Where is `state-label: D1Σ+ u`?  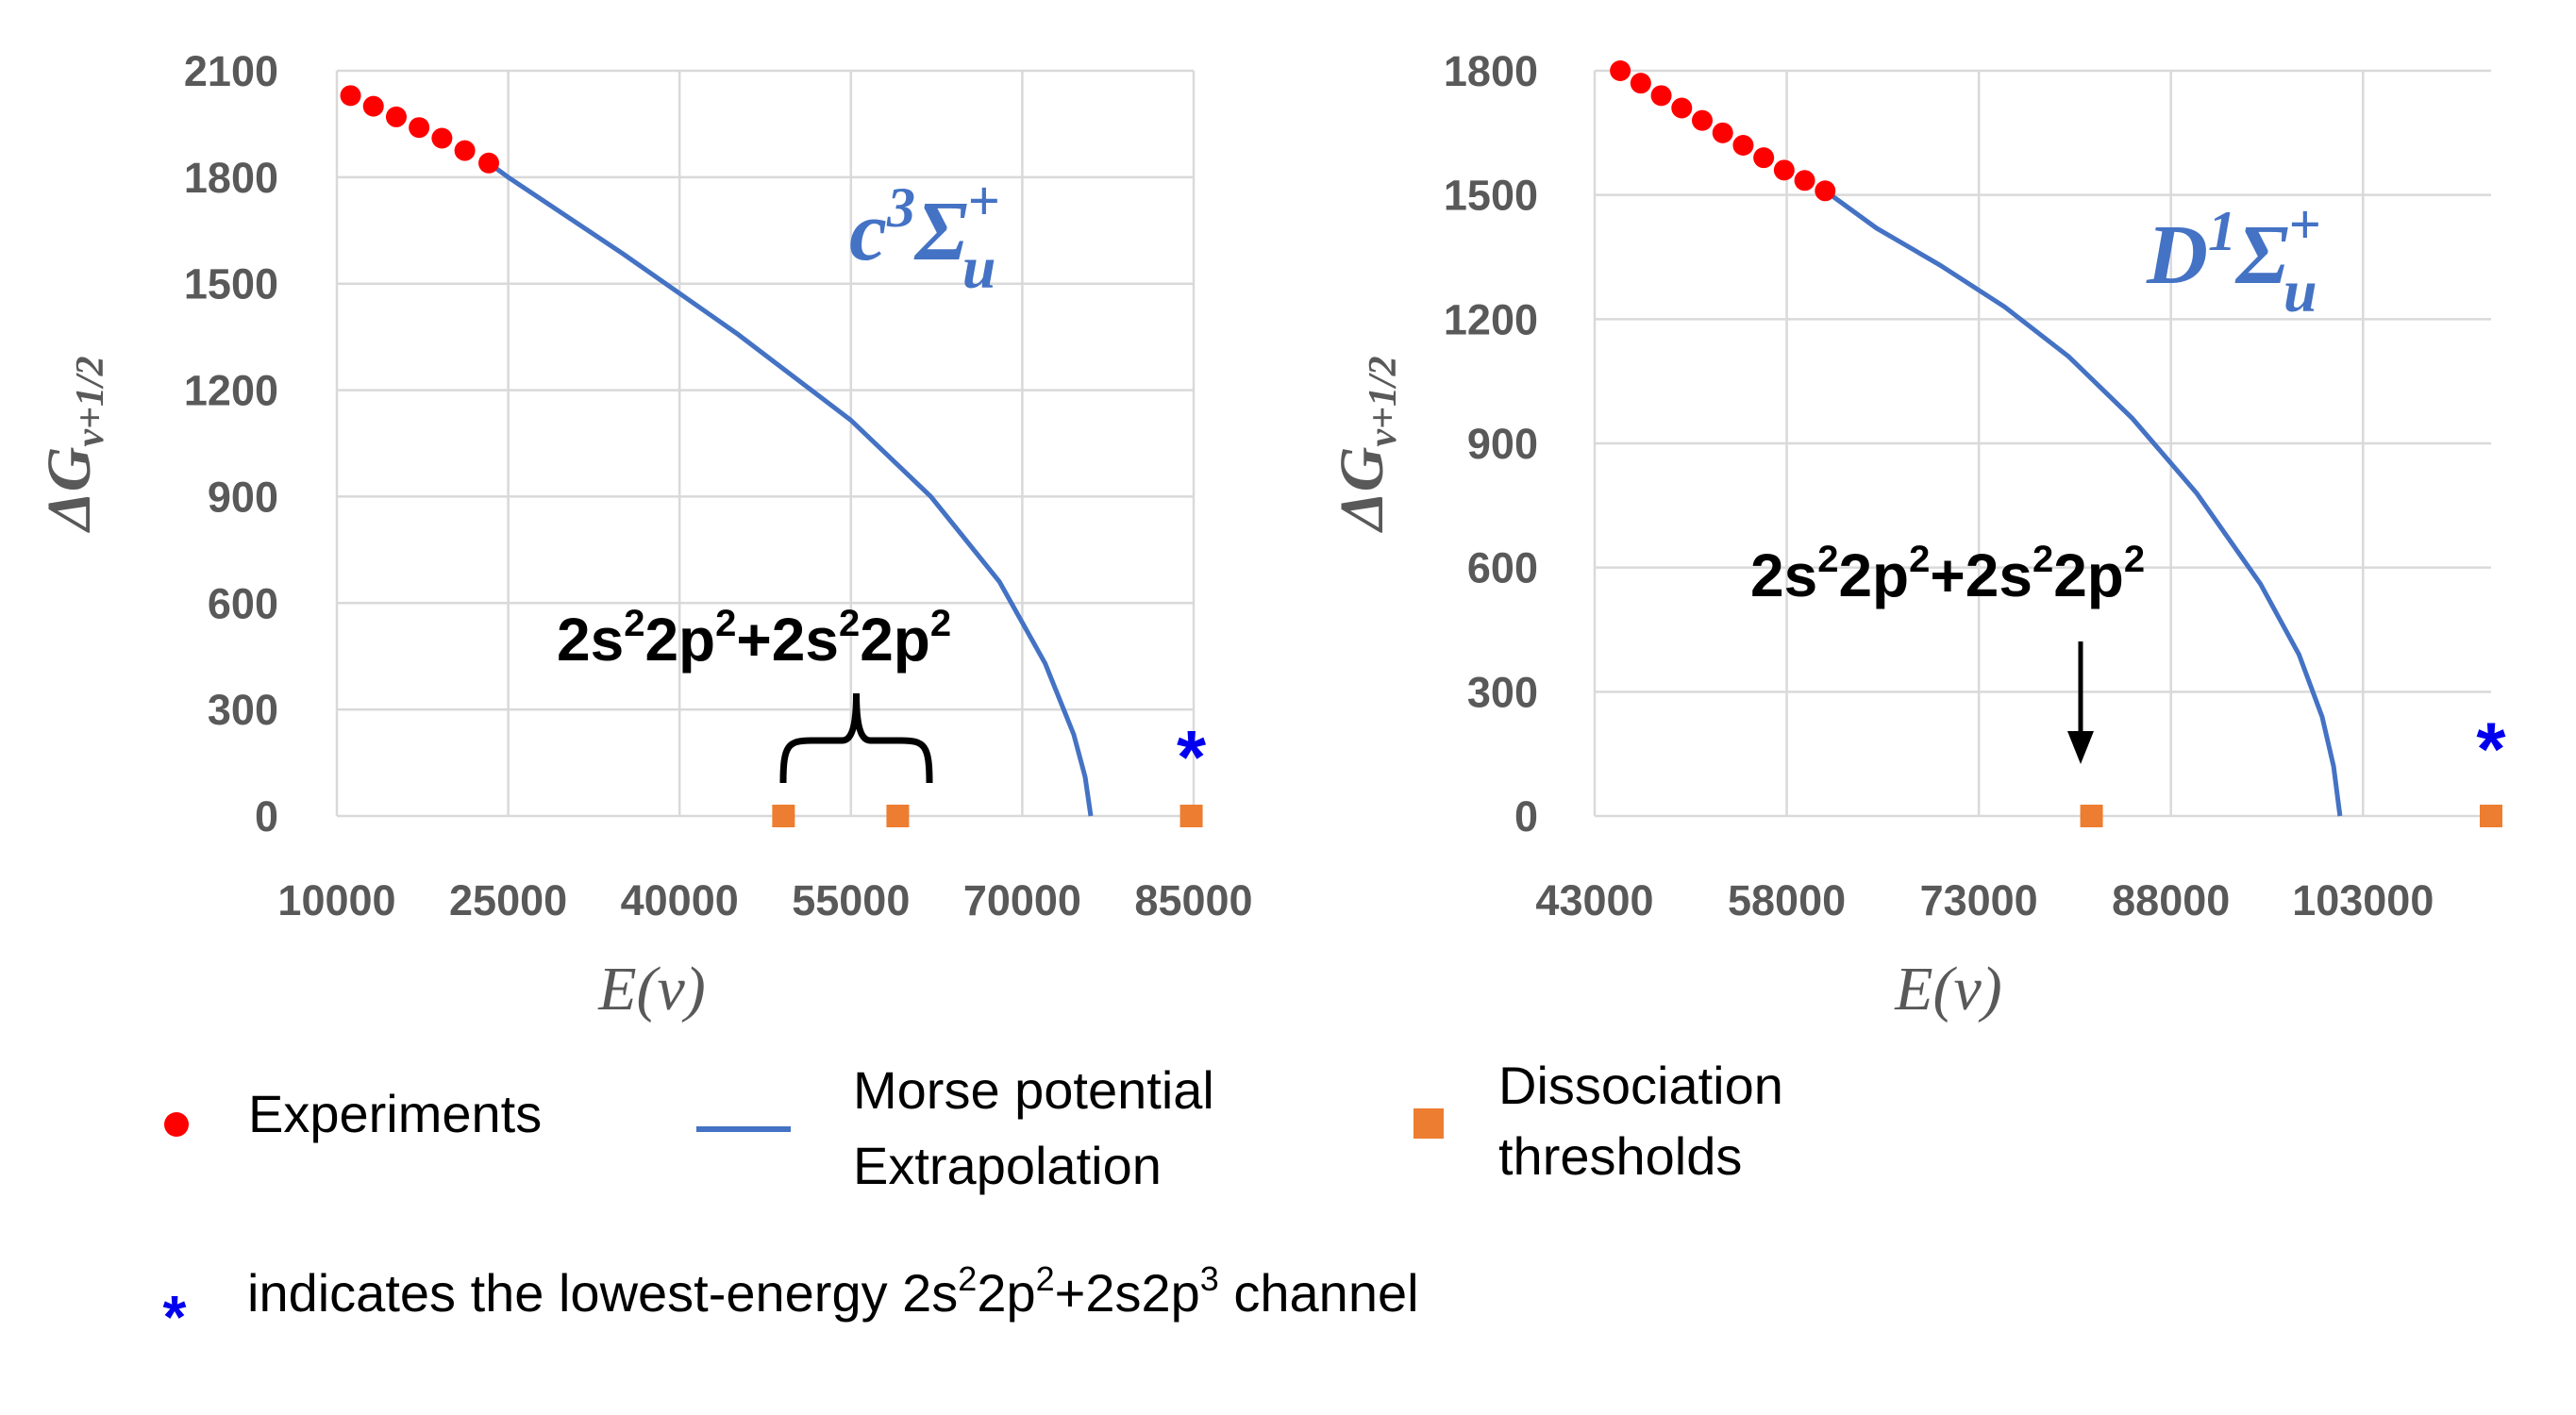
state-label: D1Σ+ u is located at coordinates (2233, 259).